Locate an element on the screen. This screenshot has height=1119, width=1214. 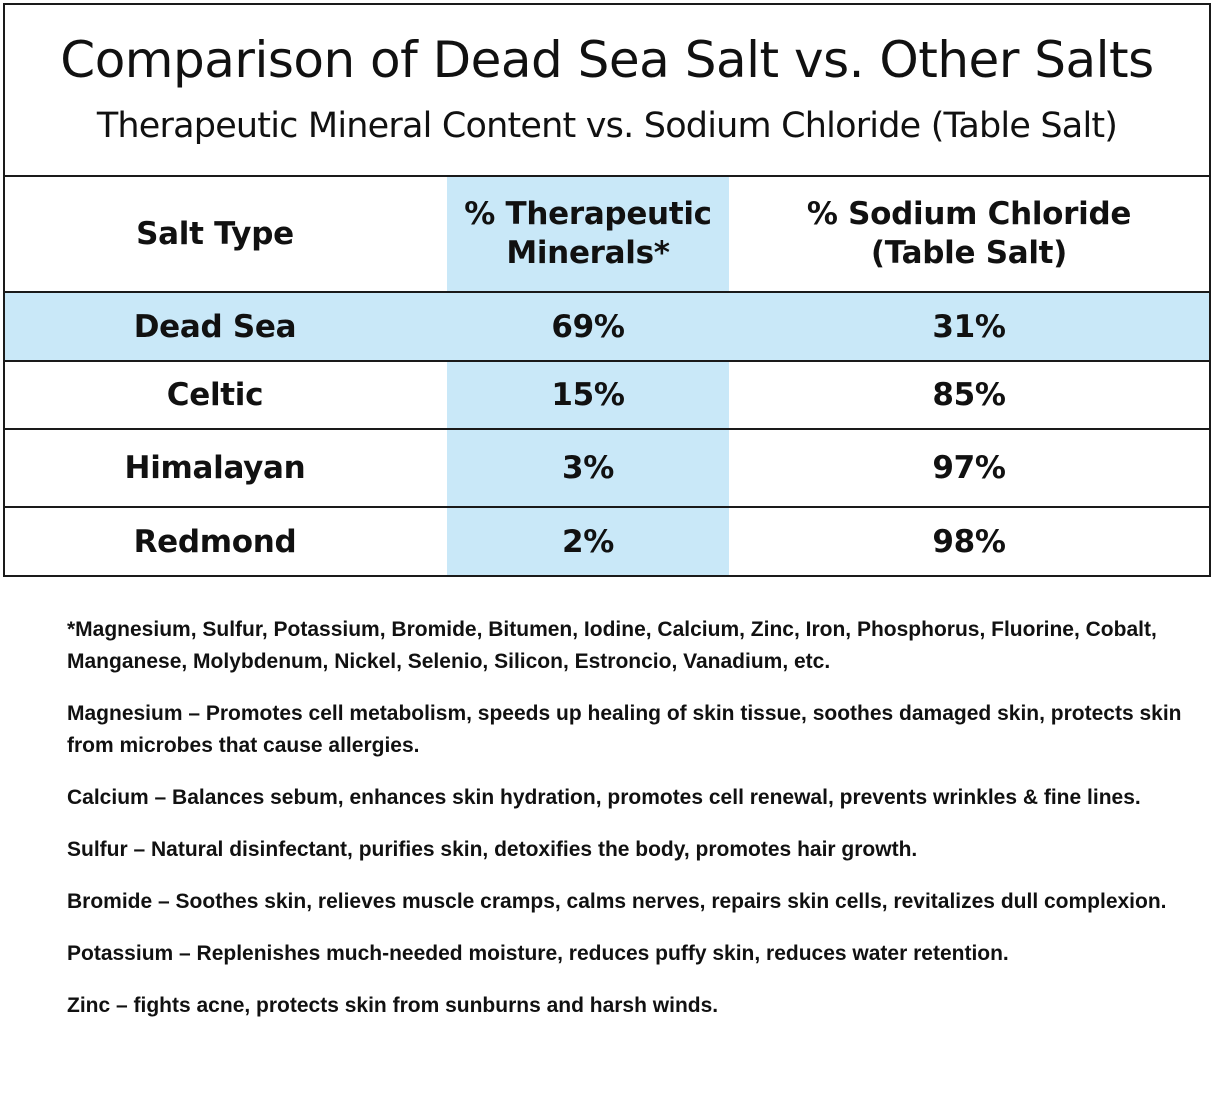
sodium-value: 31% is located at coordinates (969, 326).